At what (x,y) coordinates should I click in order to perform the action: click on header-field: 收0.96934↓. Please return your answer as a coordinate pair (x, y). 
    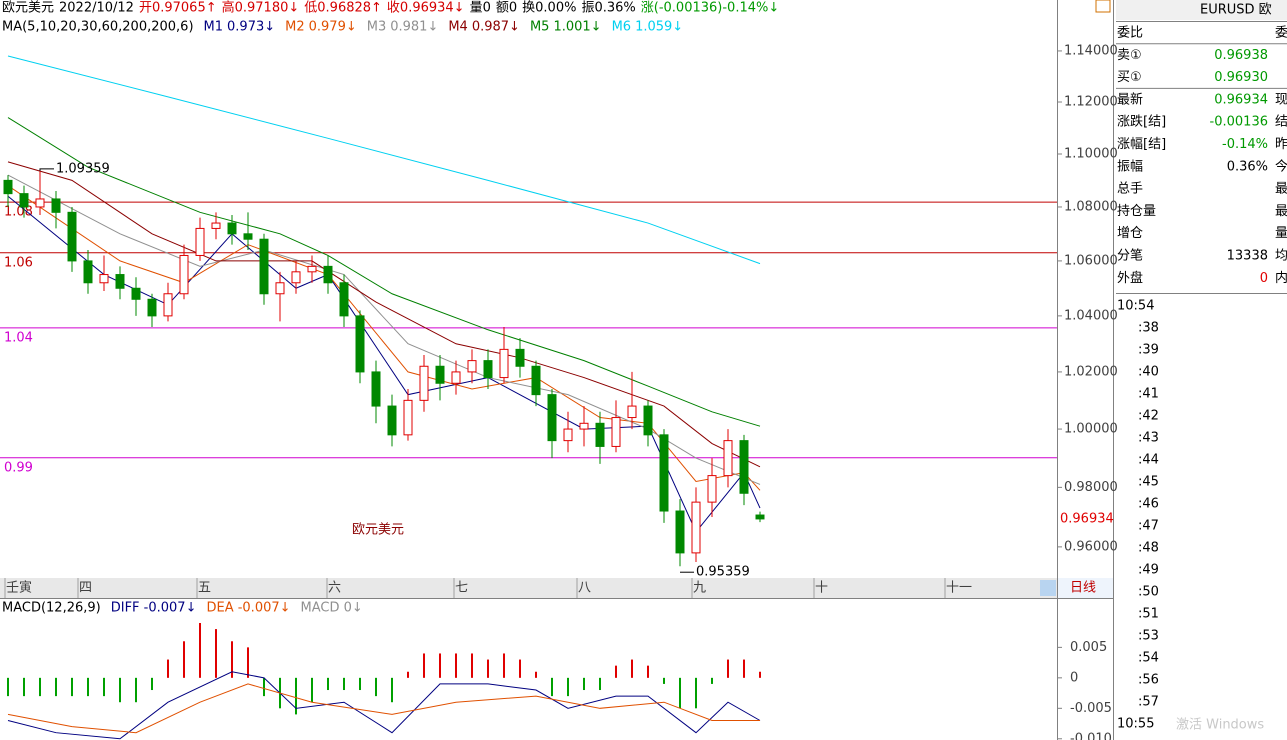
    Looking at the image, I should click on (426, 8).